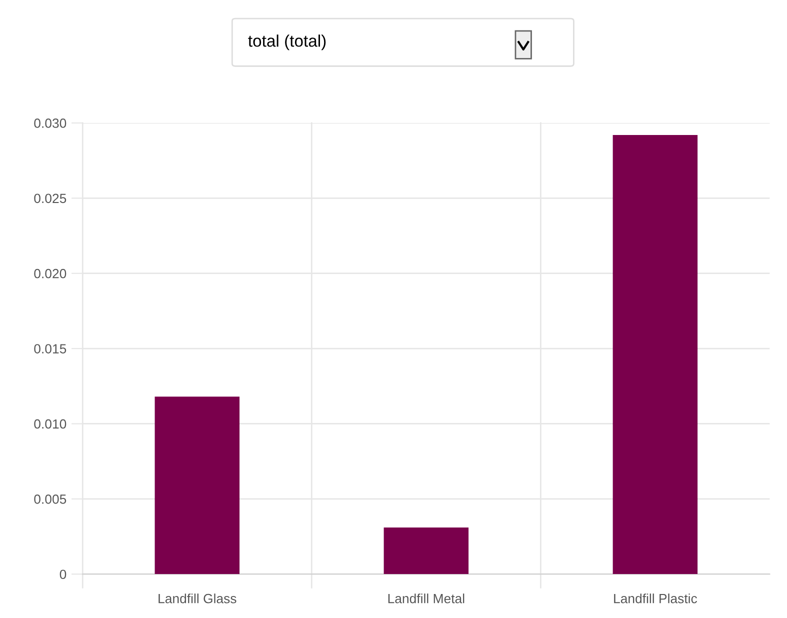 The width and height of the screenshot is (787, 618). Describe the element at coordinates (50, 499) in the screenshot. I see `y-tick-label: 0.005` at that location.